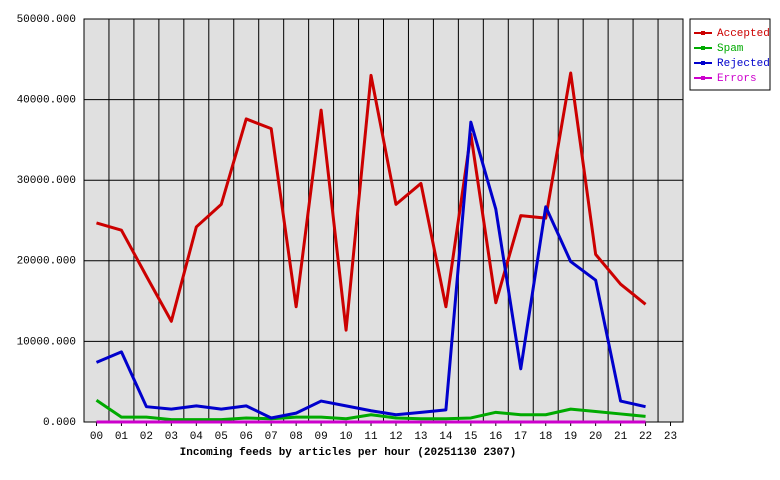 The width and height of the screenshot is (780, 480). Describe the element at coordinates (621, 437) in the screenshot. I see `x-tick-label: 21` at that location.